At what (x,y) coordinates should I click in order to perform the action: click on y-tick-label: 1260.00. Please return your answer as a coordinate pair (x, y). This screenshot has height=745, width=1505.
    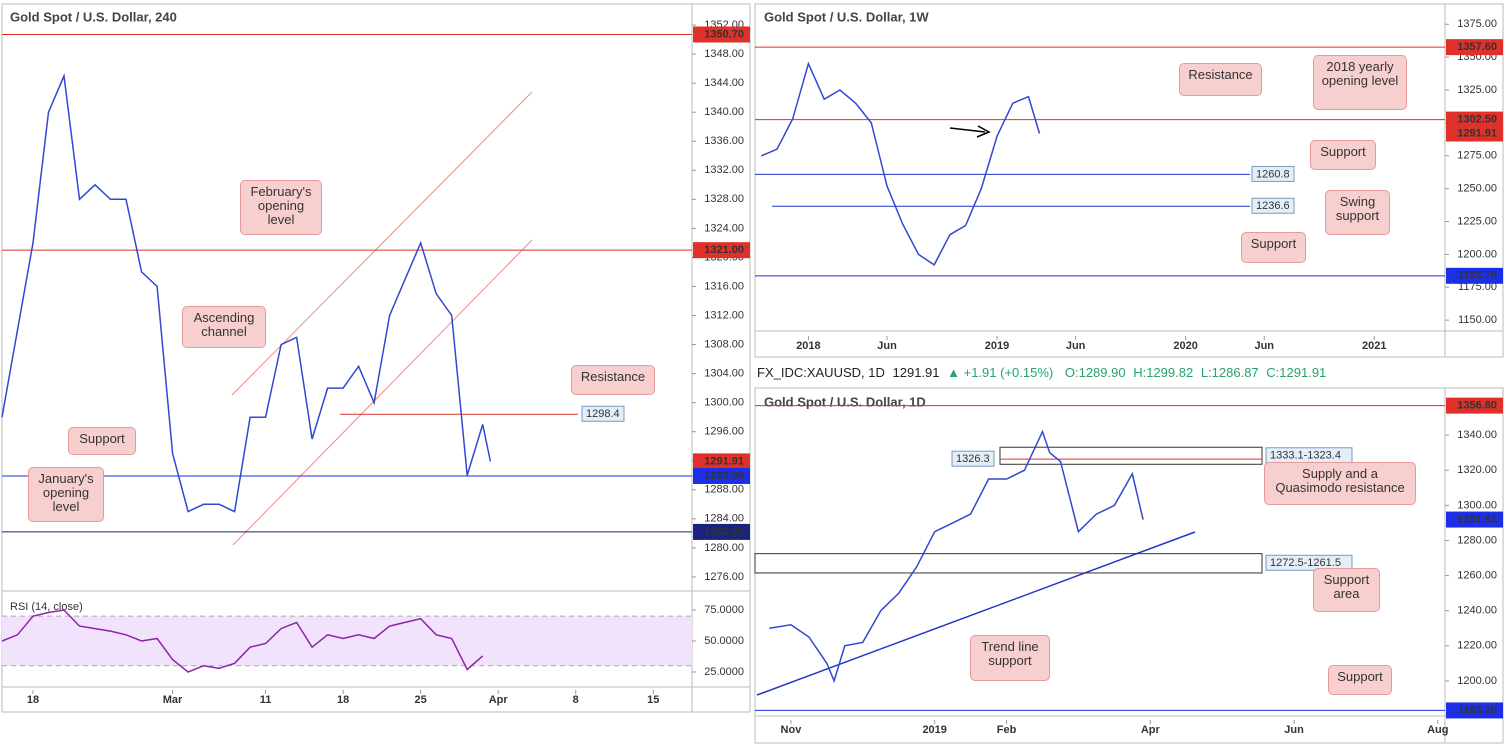
    Looking at the image, I should click on (1477, 575).